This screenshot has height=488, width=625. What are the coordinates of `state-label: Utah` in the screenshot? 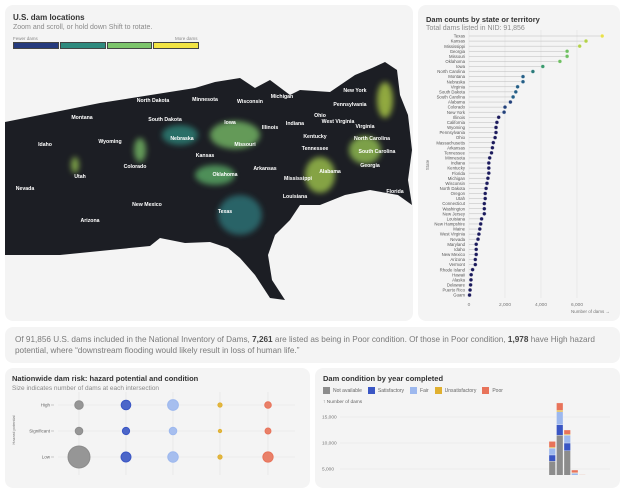 It's located at (80, 177).